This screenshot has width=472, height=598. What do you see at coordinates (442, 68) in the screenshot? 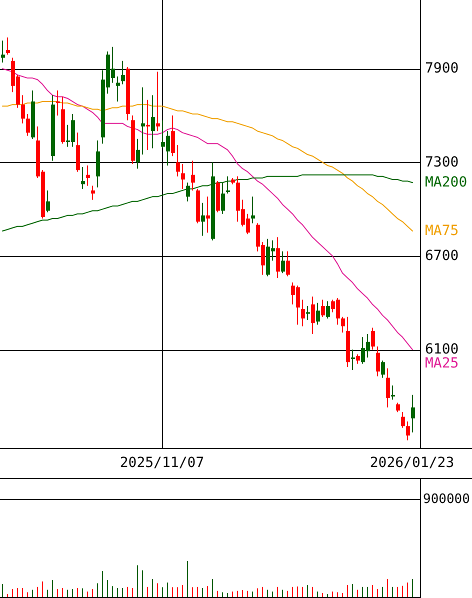
I see `y-tick-label: 7900` at bounding box center [442, 68].